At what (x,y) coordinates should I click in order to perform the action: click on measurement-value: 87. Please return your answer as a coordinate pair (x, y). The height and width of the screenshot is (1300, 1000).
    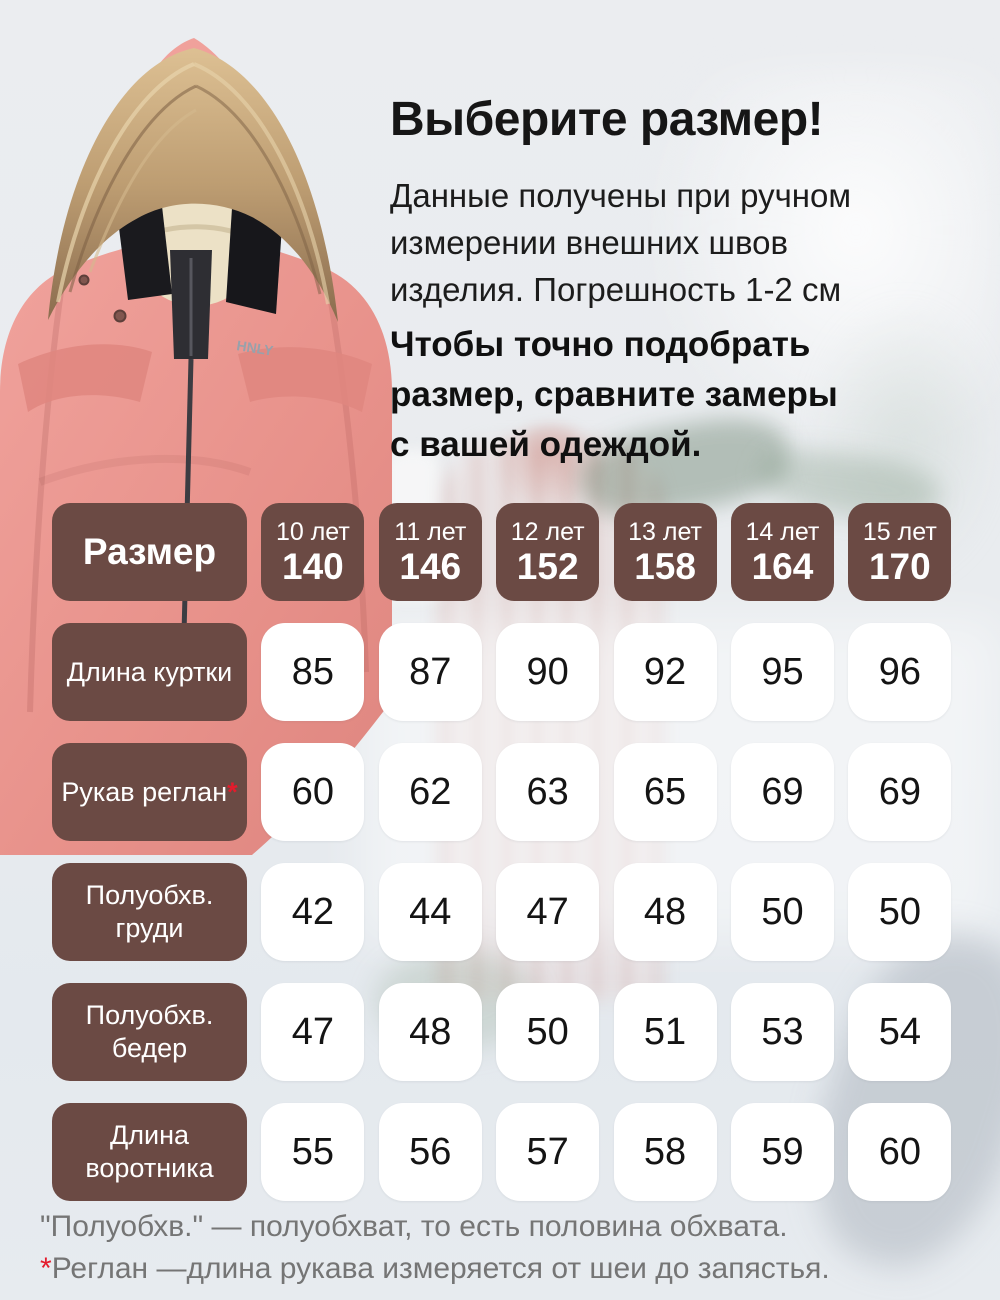
    Looking at the image, I should click on (430, 671).